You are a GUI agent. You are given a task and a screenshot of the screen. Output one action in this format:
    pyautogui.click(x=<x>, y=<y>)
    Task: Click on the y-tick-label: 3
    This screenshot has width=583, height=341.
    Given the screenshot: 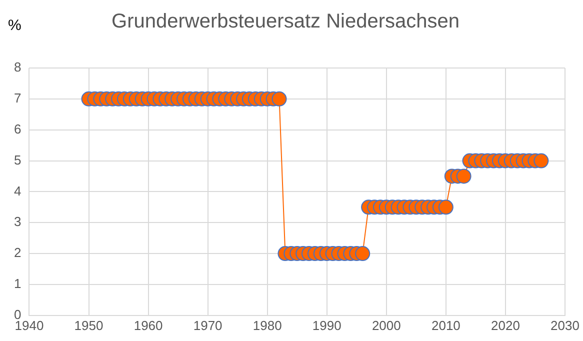 What is the action you would take?
    pyautogui.click(x=18, y=222)
    